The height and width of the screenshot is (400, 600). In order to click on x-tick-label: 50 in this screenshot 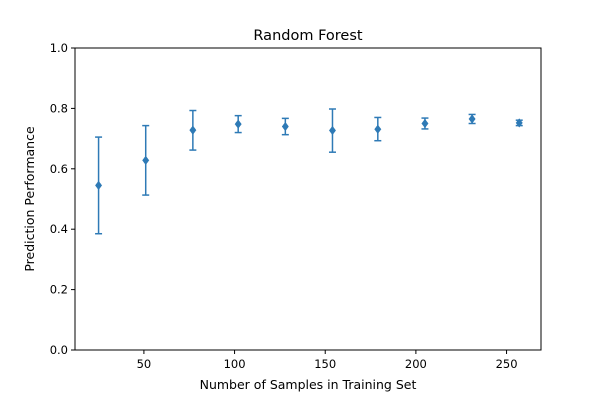, I will do `click(144, 364)`.